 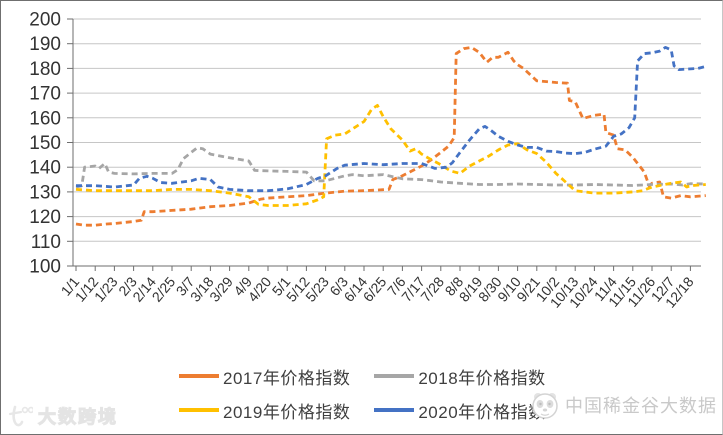 What do you see at coordinates (46, 242) in the screenshot?
I see `y-axis-label: 110` at bounding box center [46, 242].